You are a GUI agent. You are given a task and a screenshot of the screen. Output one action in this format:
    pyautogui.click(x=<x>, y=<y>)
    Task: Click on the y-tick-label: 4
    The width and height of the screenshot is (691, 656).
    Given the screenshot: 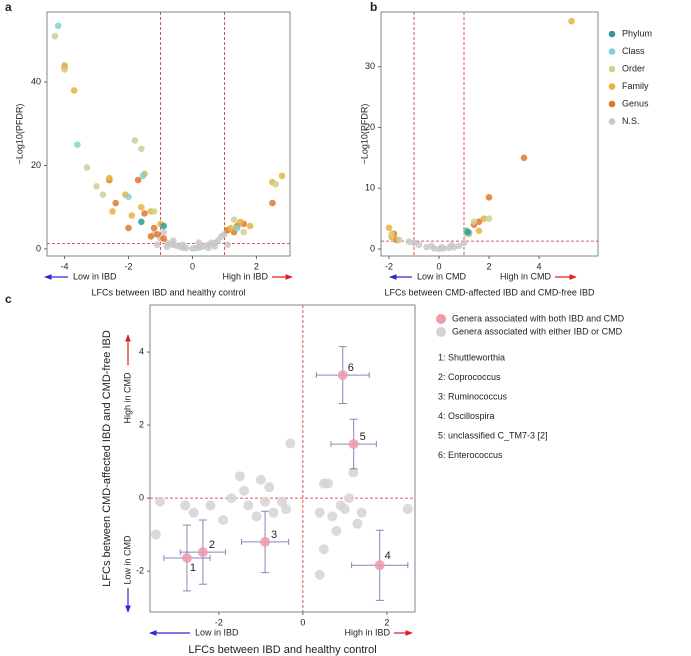 What is the action you would take?
    pyautogui.click(x=141, y=351)
    